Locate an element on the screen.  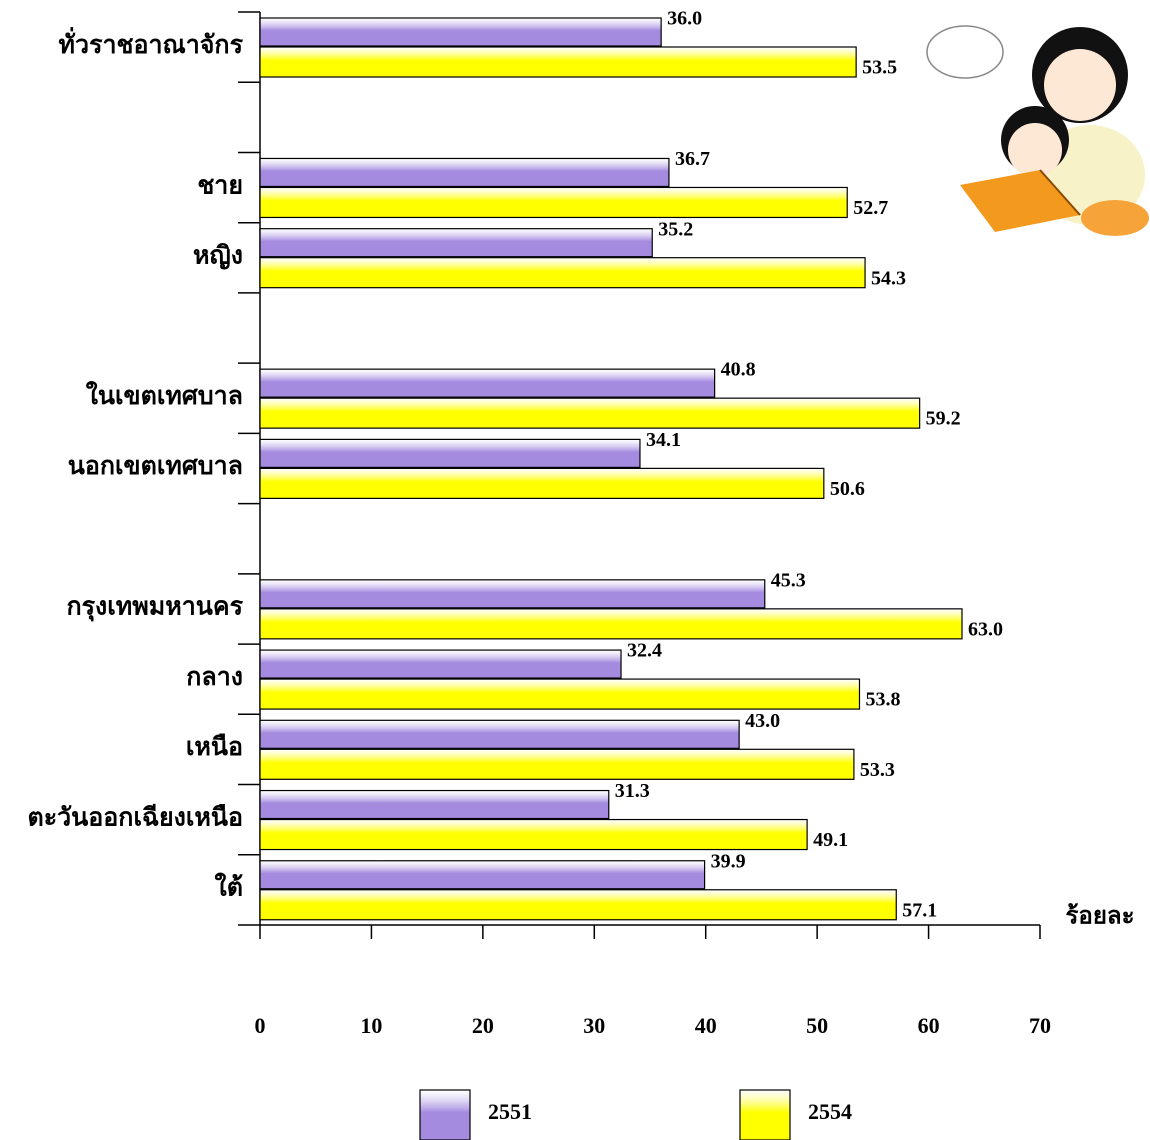
value-label: 36.7 is located at coordinates (692, 159).